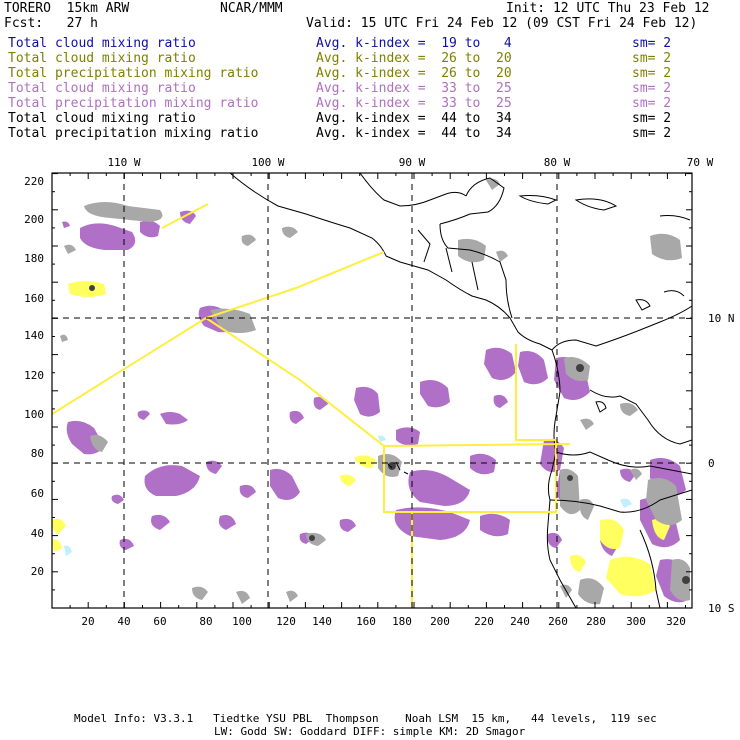 Image resolution: width=740 pixels, height=740 pixels. Describe the element at coordinates (34, 414) in the screenshot. I see `y-tick-label: 100` at that location.